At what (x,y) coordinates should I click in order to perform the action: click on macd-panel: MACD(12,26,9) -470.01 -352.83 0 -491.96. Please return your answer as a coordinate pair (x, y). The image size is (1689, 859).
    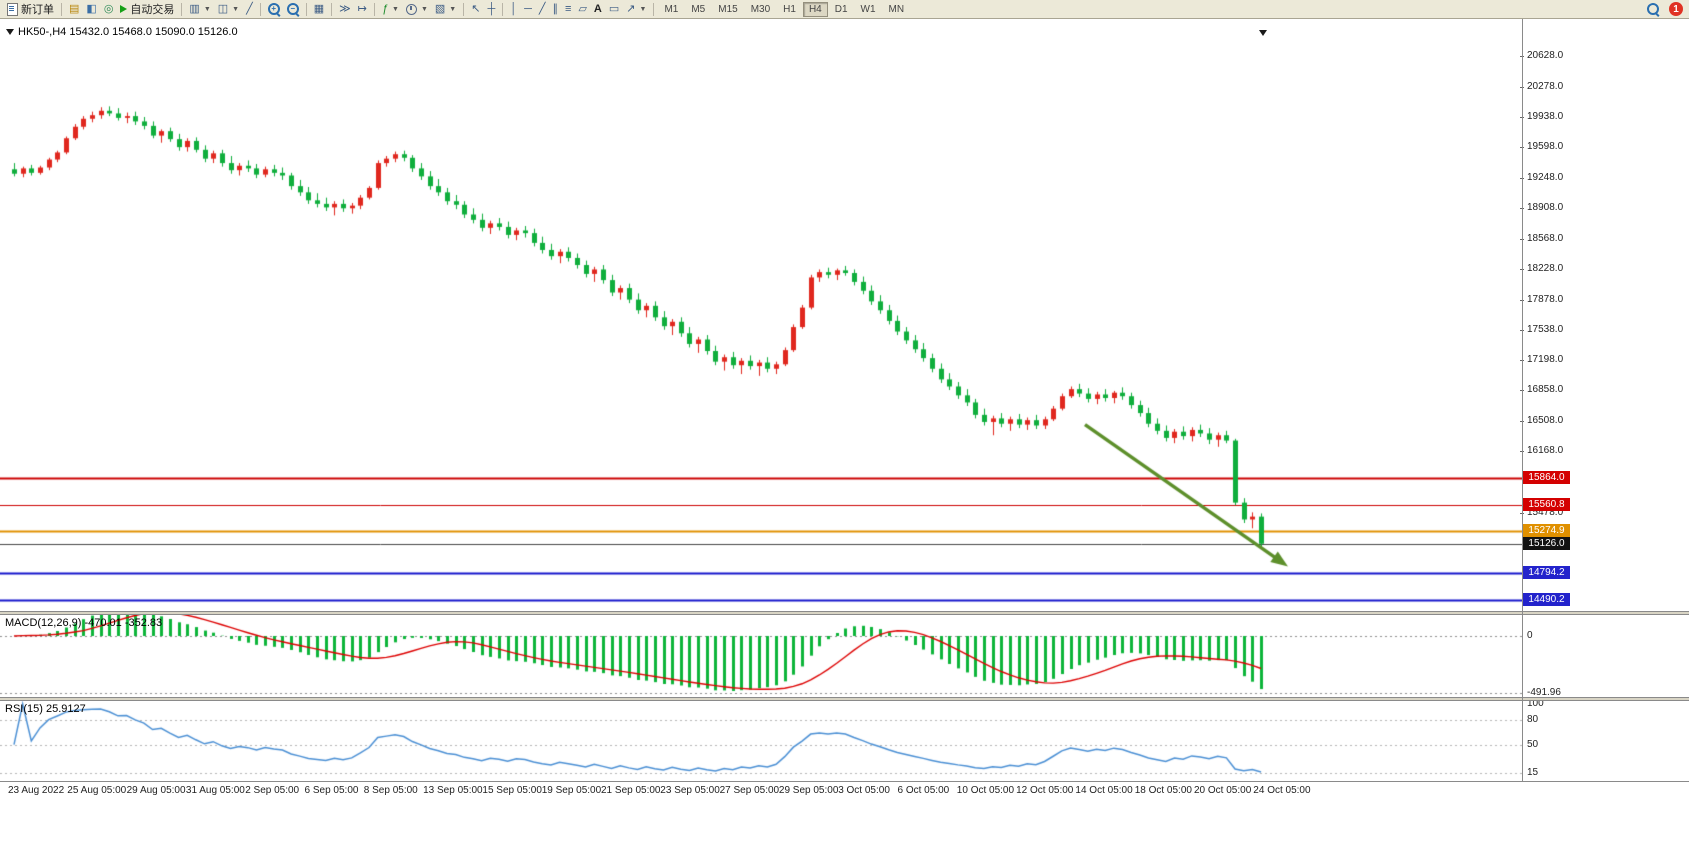
    Looking at the image, I should click on (844, 656).